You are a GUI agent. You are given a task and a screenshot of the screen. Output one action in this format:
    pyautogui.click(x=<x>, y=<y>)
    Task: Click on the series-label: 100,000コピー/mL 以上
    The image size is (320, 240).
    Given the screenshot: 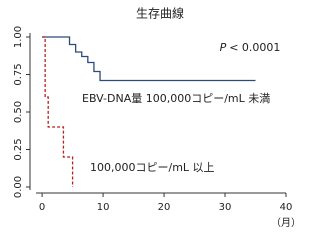 What is the action you would take?
    pyautogui.click(x=152, y=167)
    